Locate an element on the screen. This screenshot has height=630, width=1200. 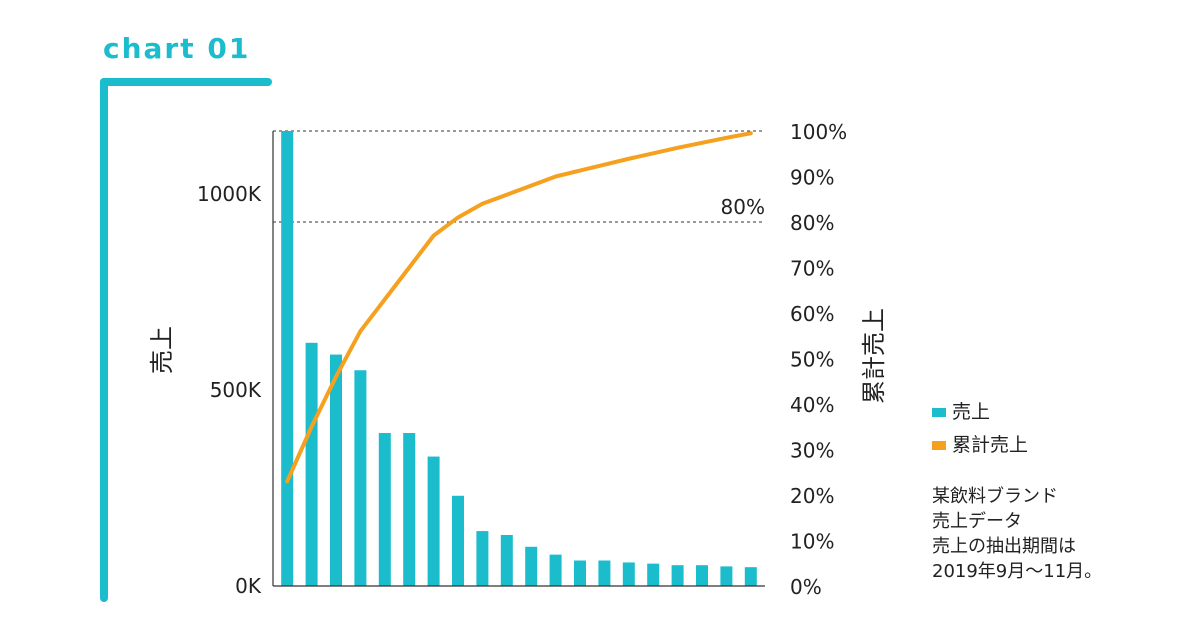
decorative-bracket-top is located at coordinates (186, 82).